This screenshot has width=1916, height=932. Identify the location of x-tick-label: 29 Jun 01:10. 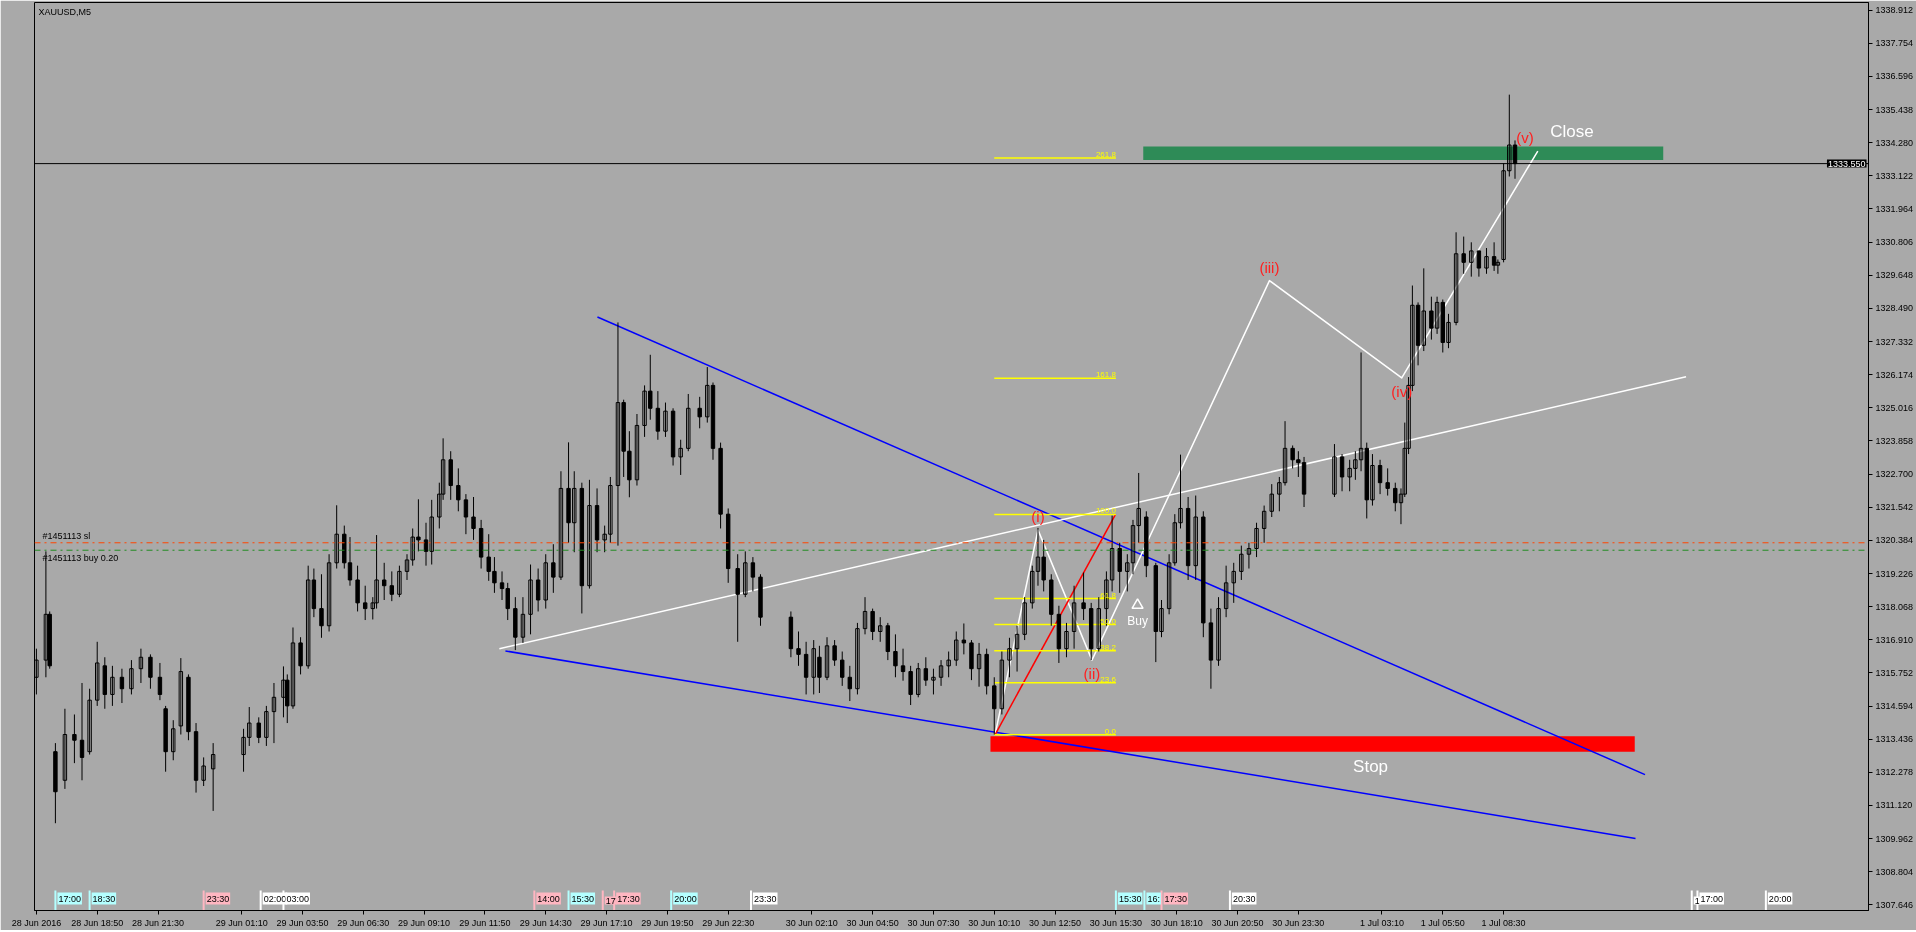
(241, 922).